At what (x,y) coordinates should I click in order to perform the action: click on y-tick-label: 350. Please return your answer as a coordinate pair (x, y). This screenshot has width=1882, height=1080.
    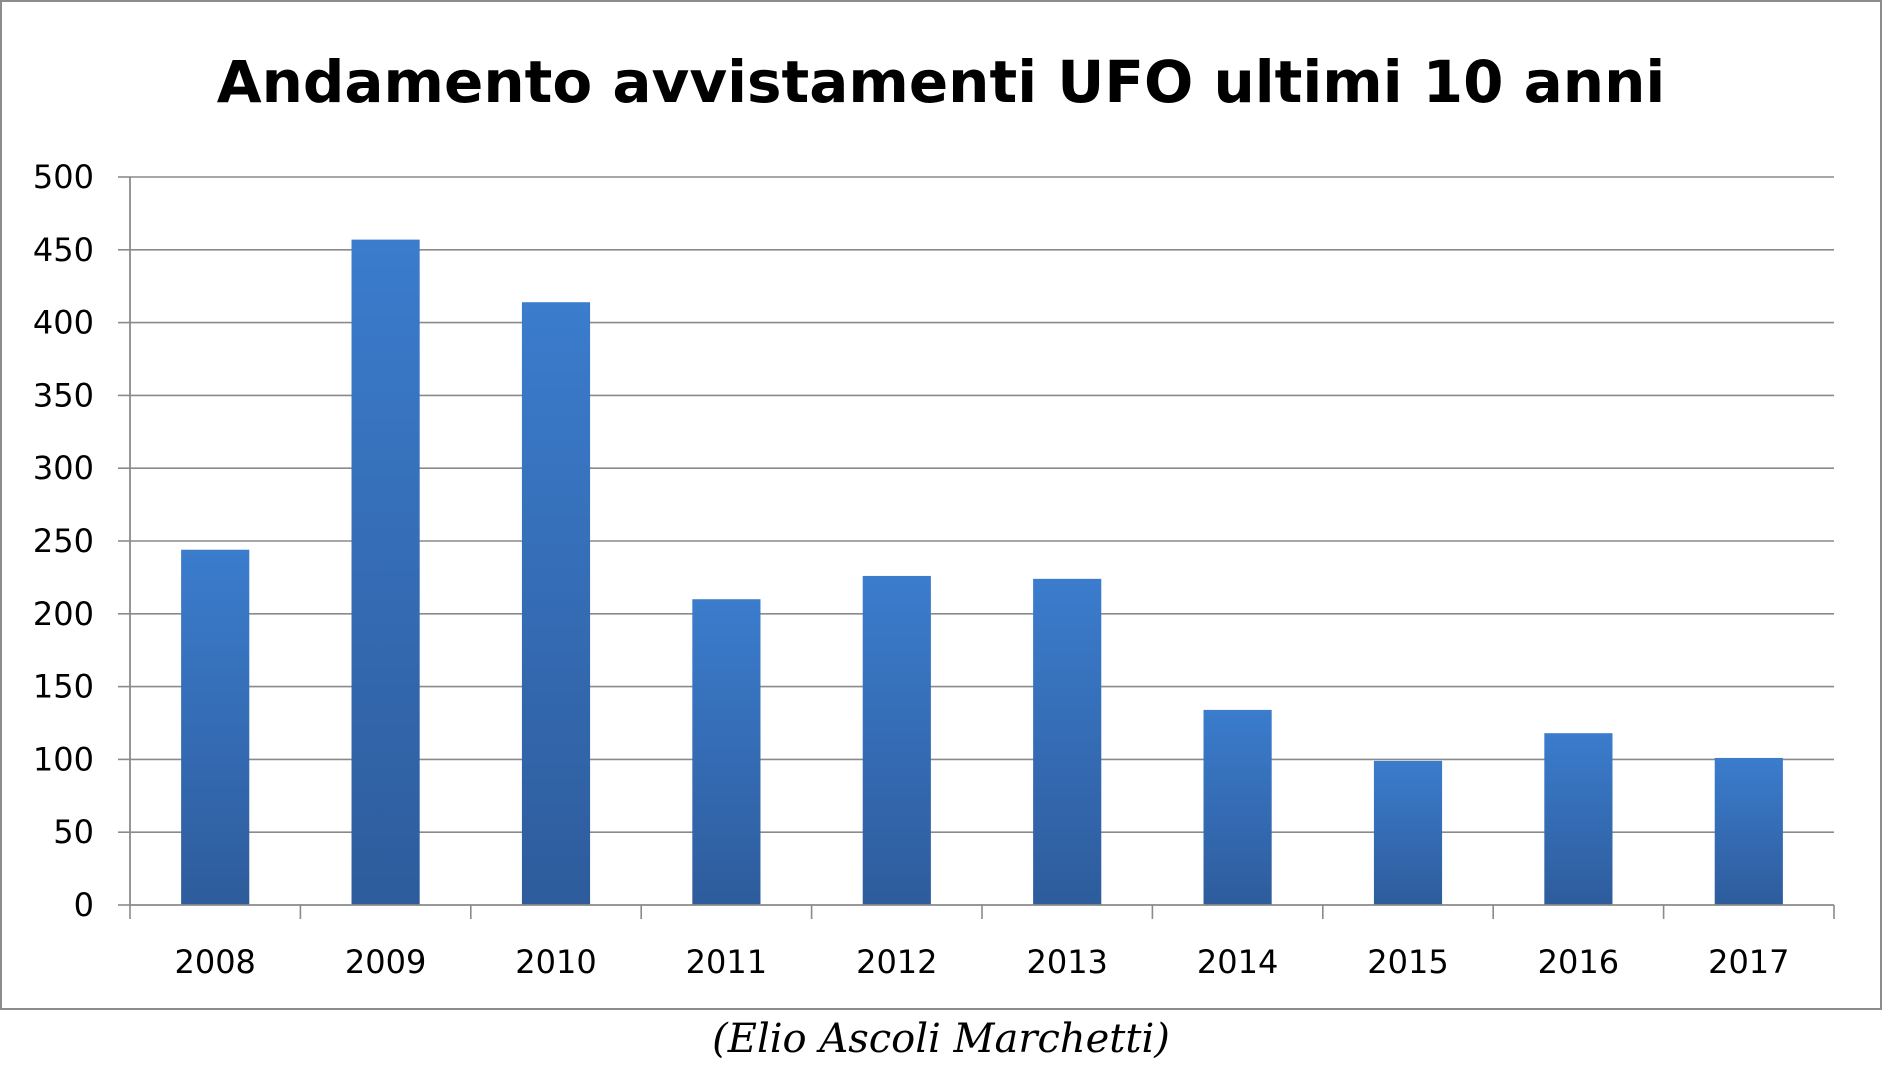
    Looking at the image, I should click on (63, 395).